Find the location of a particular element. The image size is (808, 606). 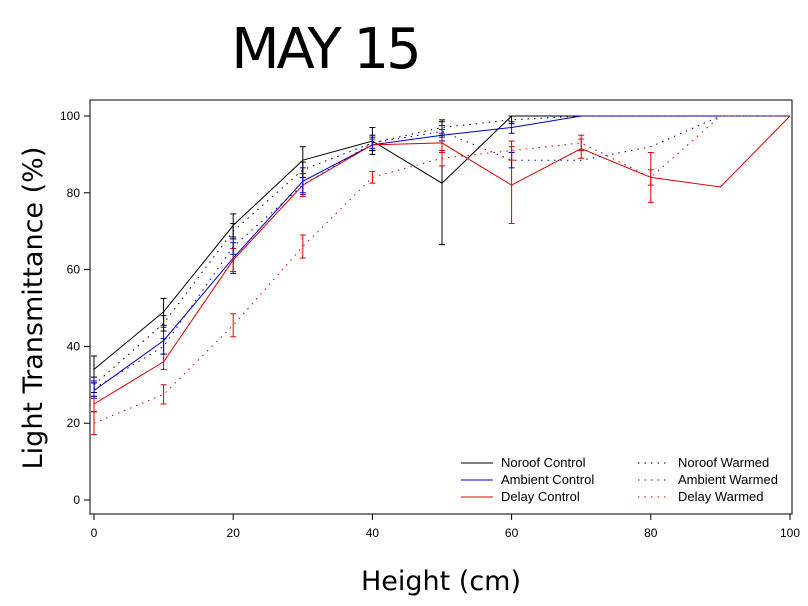

x-tick-label: 80 is located at coordinates (651, 533).